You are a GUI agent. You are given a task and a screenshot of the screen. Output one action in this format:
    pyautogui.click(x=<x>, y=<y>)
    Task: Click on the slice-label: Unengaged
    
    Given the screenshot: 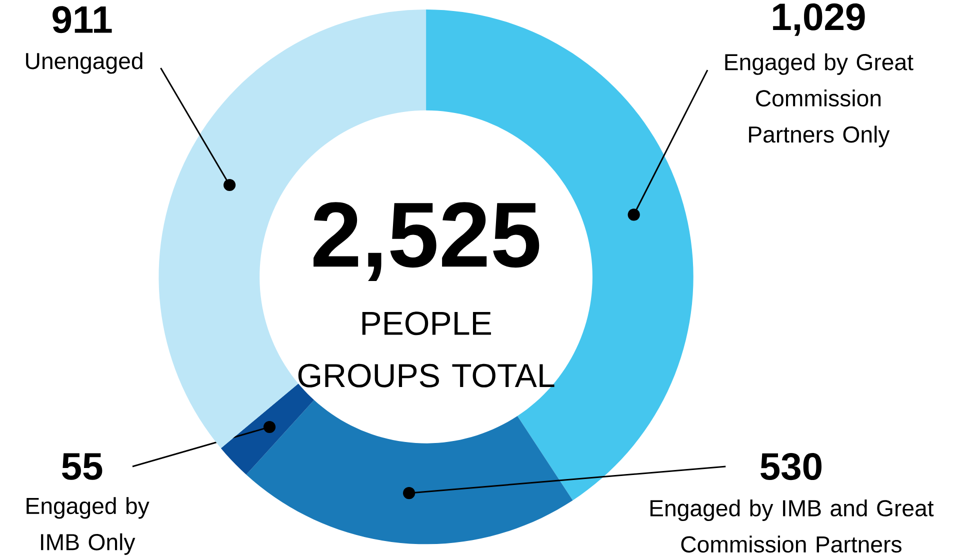 What is the action you would take?
    pyautogui.click(x=84, y=63)
    